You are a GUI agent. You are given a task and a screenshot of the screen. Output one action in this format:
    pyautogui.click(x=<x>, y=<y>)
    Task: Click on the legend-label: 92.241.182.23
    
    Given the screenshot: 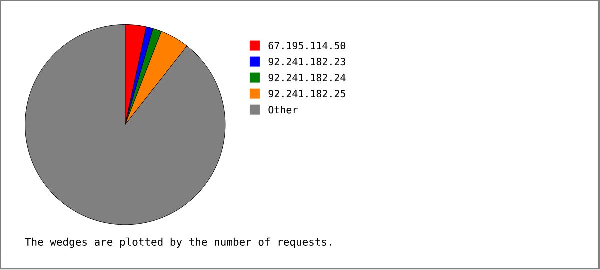 What is the action you would take?
    pyautogui.click(x=307, y=62)
    